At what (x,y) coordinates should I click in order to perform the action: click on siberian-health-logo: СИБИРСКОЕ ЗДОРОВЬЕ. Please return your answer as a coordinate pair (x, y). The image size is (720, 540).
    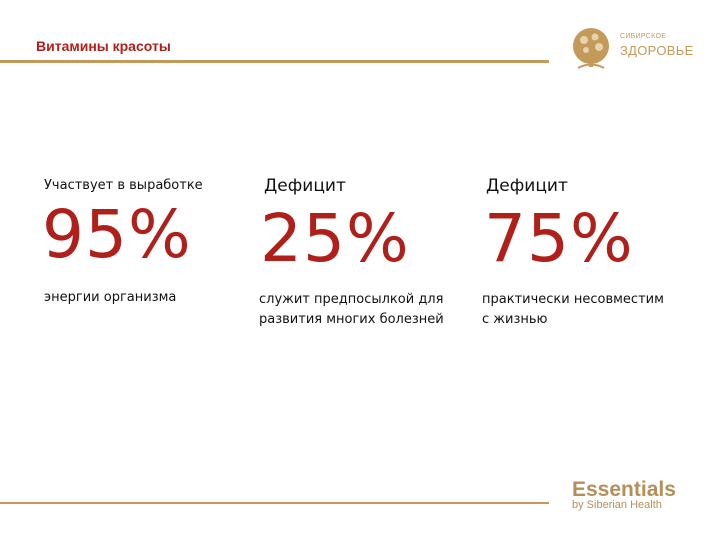
    Looking at the image, I should click on (630, 50).